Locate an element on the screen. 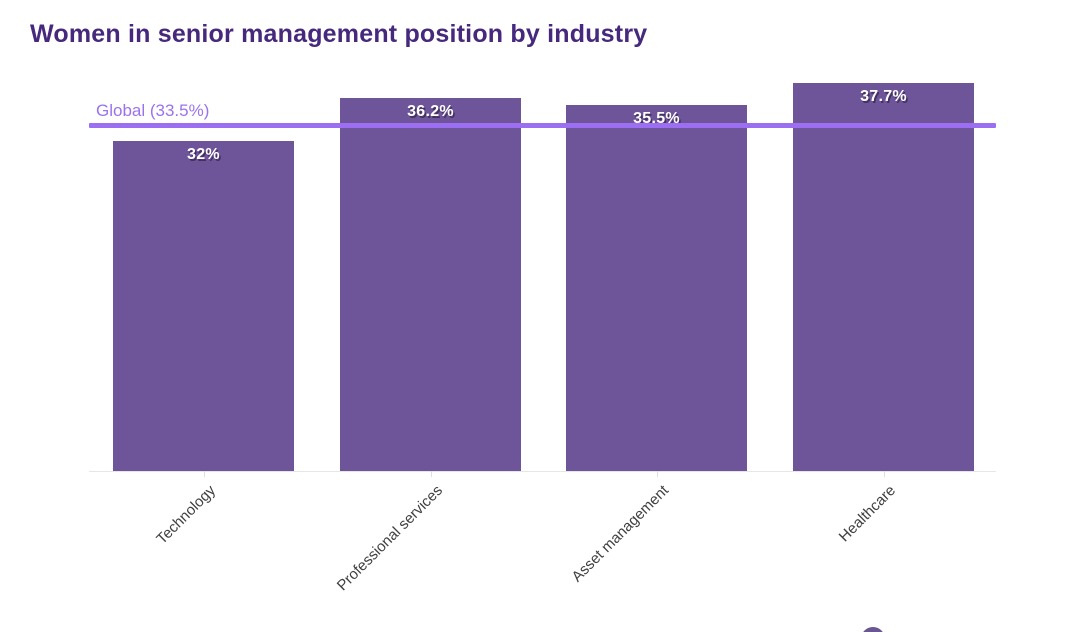  global-reference-line is located at coordinates (542, 125).